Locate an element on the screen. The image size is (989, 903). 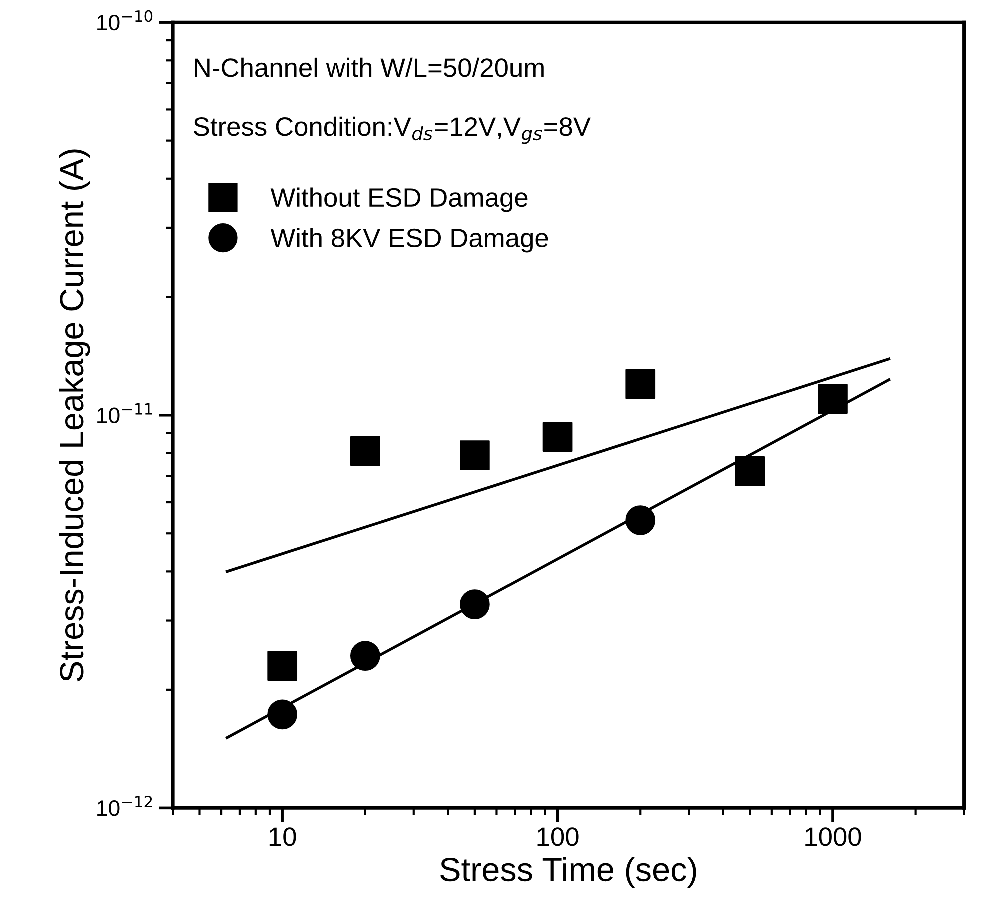
annotation: N-Channel with W/L=50/20um is located at coordinates (369, 68).